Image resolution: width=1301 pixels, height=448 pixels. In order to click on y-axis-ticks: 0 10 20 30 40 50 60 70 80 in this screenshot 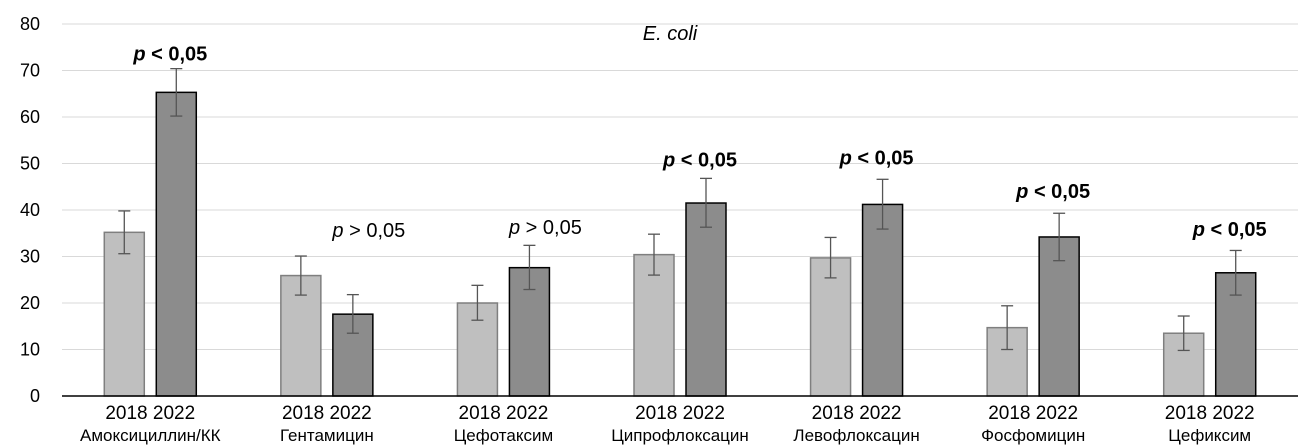, I will do `click(30, 210)`.